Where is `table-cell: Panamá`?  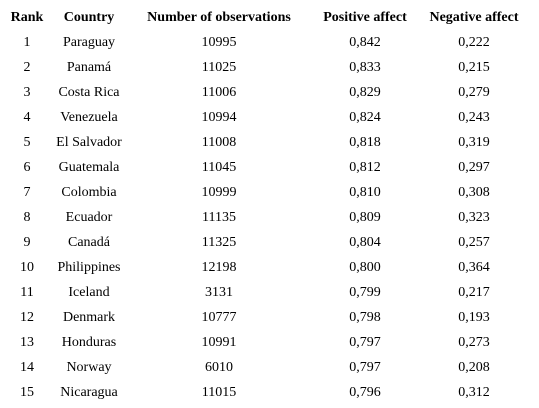 table-cell: Panamá is located at coordinates (89, 67).